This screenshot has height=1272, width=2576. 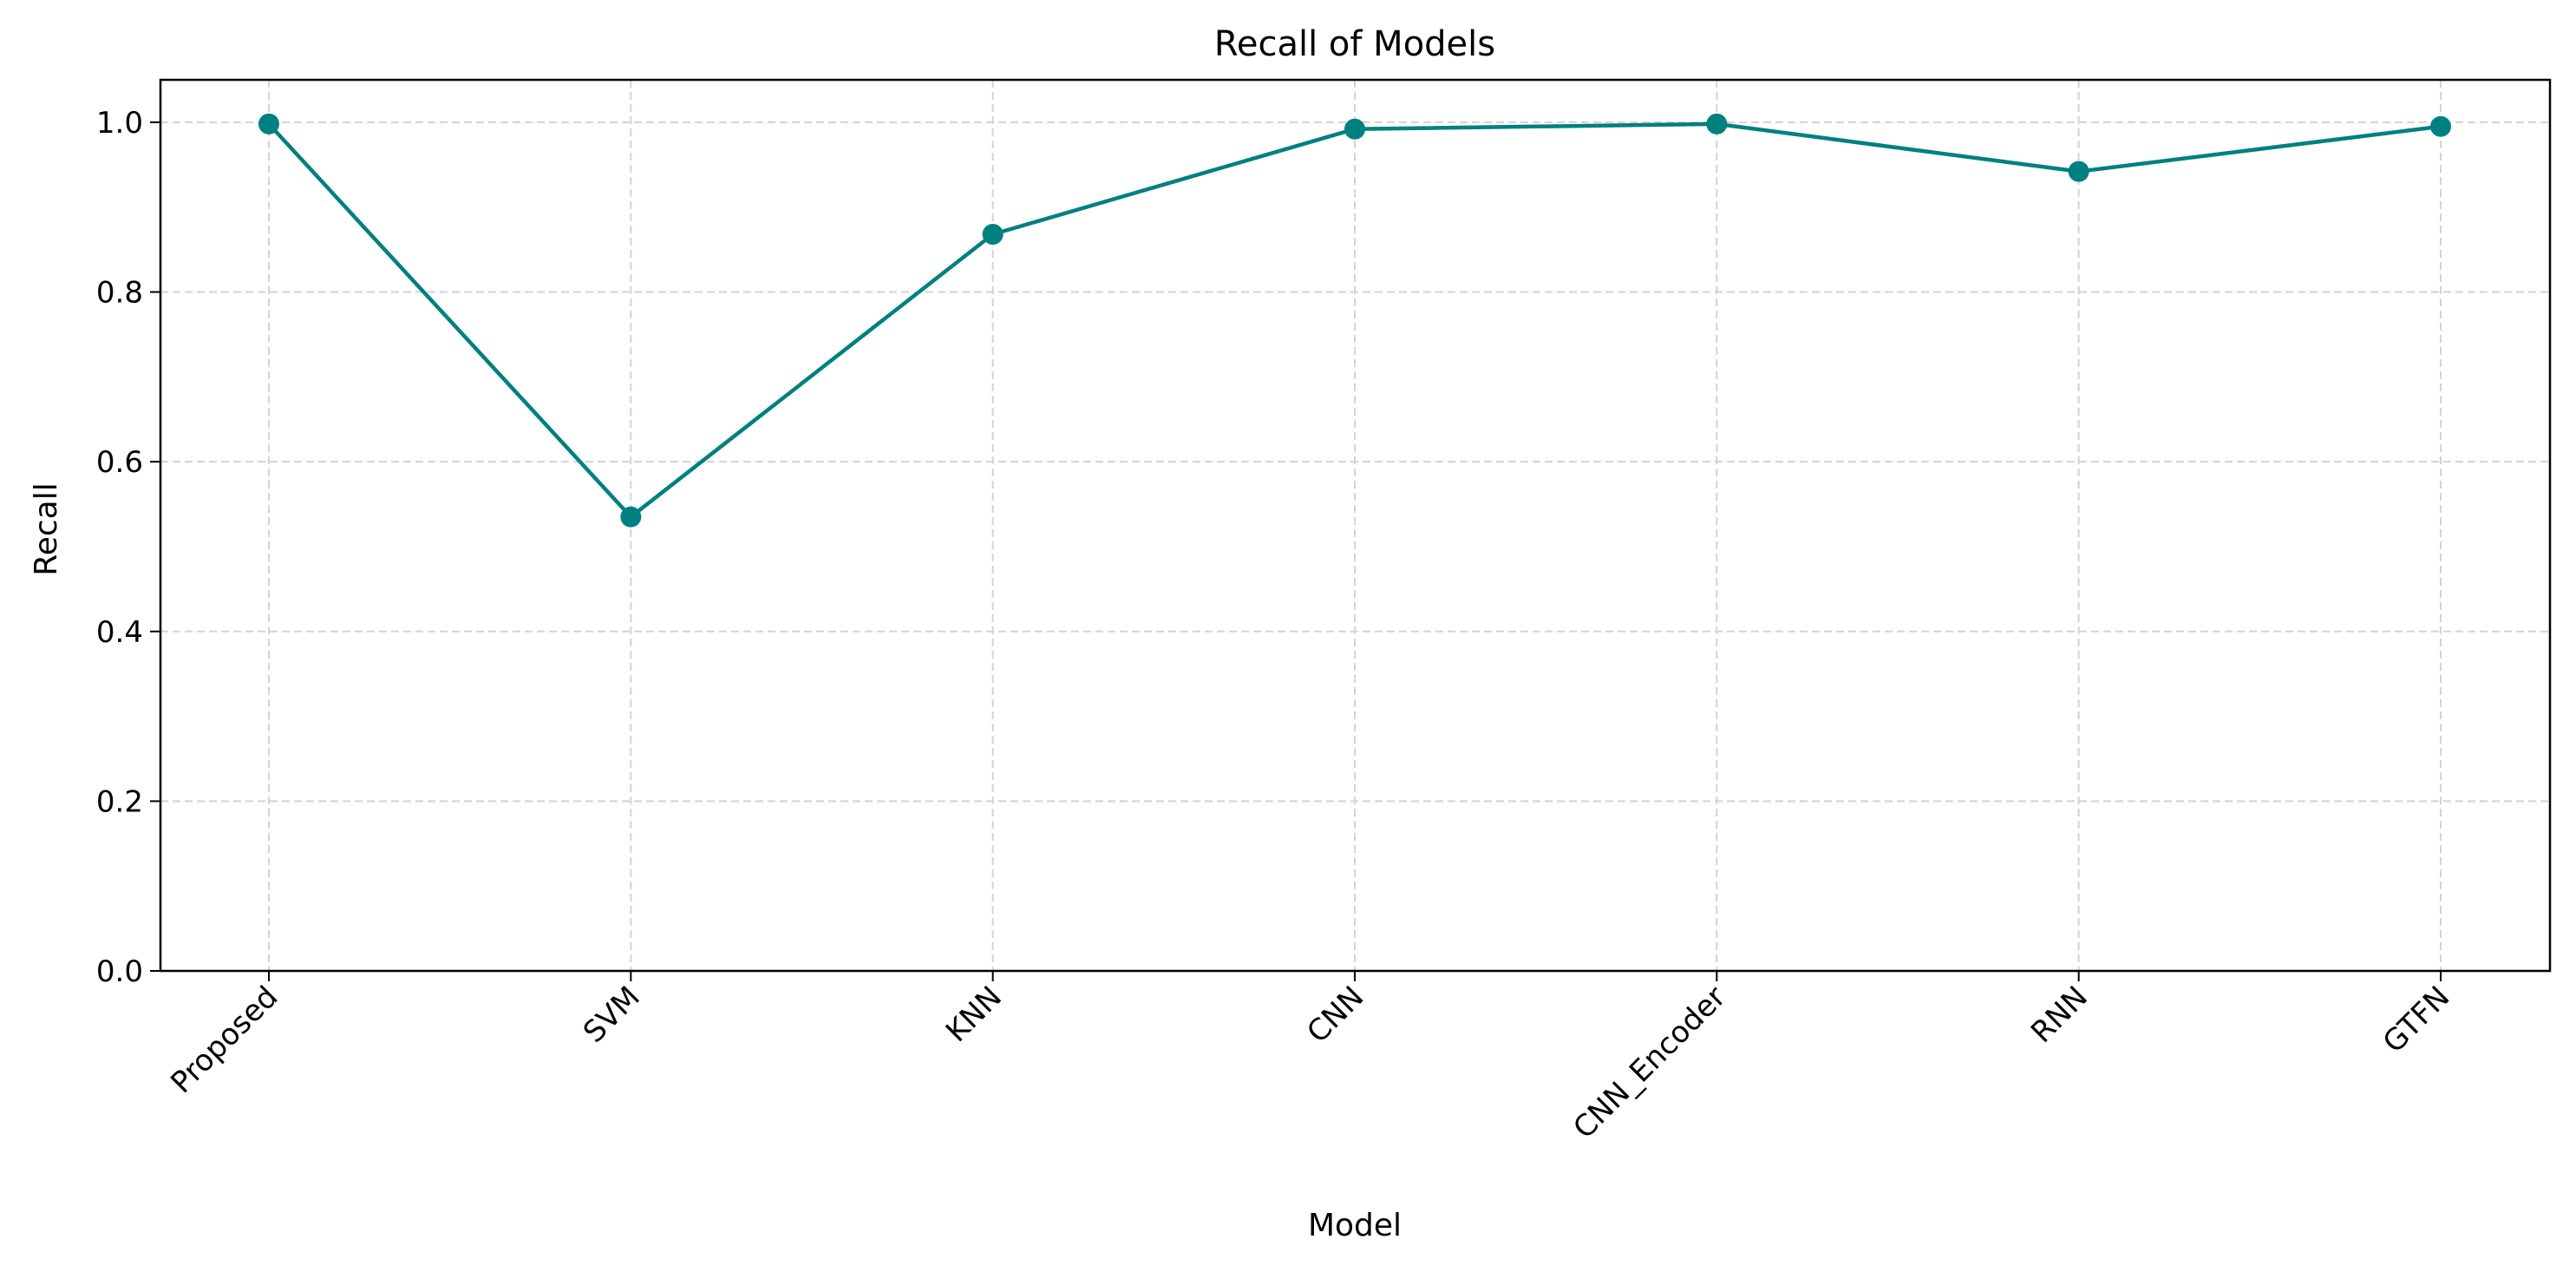 What do you see at coordinates (46, 528) in the screenshot?
I see `y-axis-label: Recall` at bounding box center [46, 528].